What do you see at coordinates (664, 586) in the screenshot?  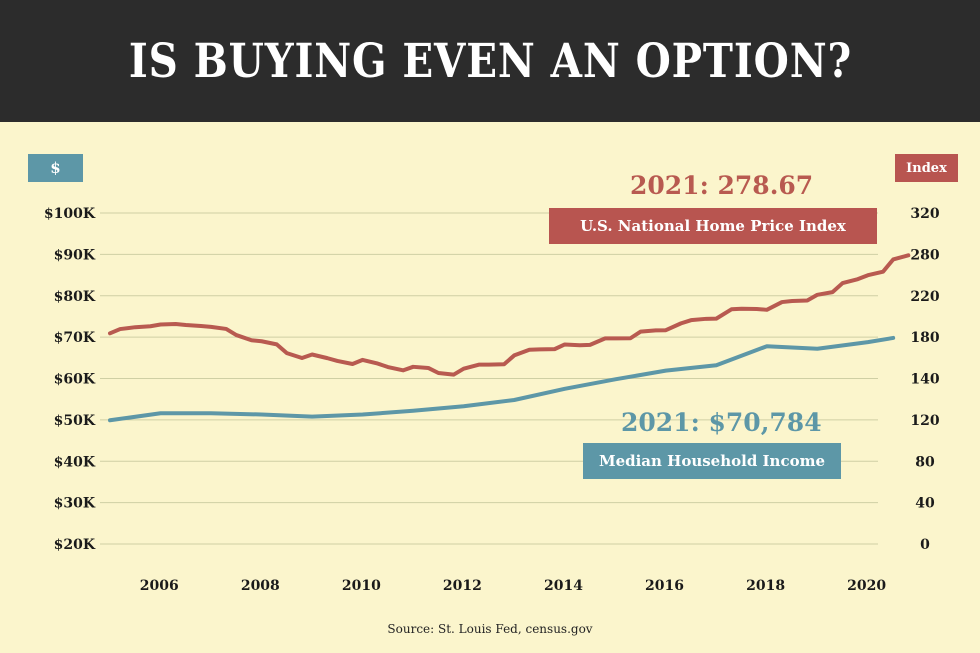 I see `x-tick-label: 2016` at bounding box center [664, 586].